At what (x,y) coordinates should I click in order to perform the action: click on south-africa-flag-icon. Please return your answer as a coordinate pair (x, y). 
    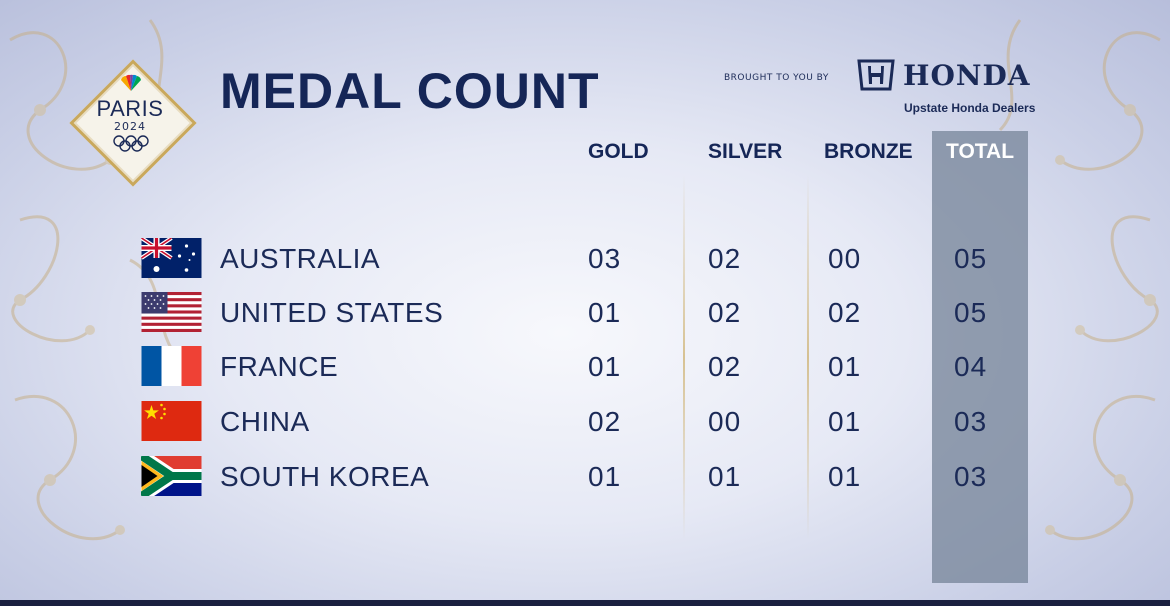
    Looking at the image, I should click on (171, 476).